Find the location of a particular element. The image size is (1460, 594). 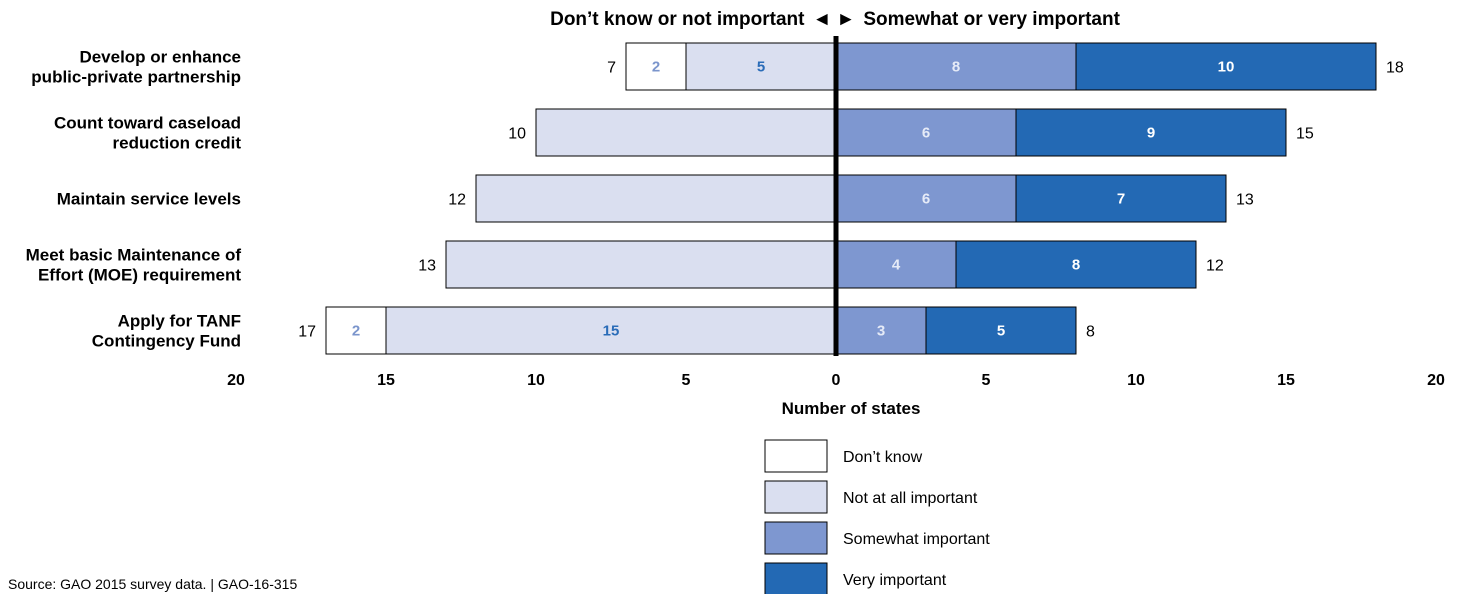

x-axis-ticks: 20 15 10 5 0 5 10 15 20 is located at coordinates (836, 380).